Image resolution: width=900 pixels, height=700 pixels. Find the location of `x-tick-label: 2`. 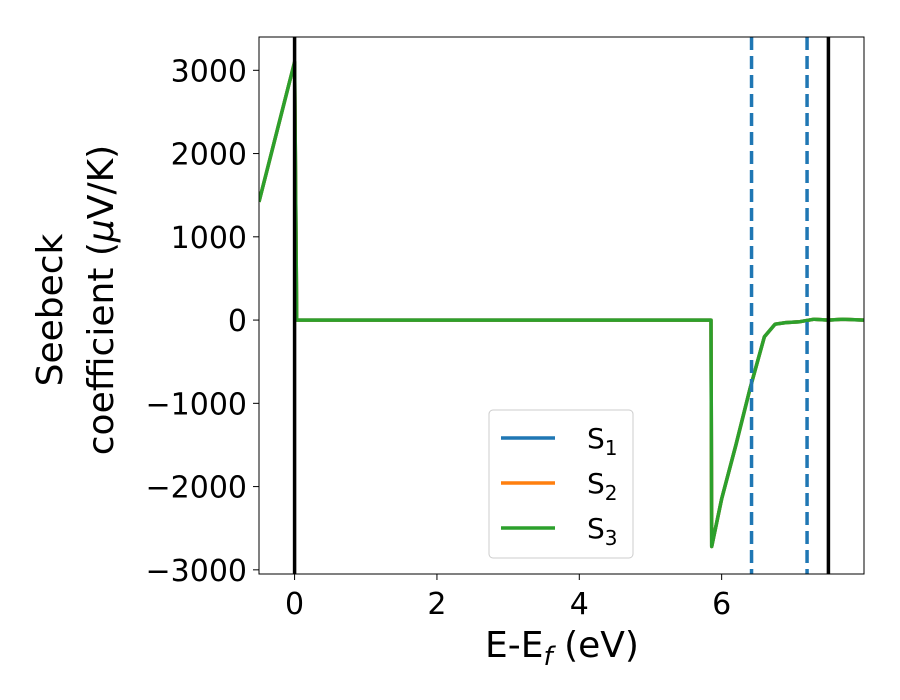

x-tick-label: 2 is located at coordinates (436, 604).